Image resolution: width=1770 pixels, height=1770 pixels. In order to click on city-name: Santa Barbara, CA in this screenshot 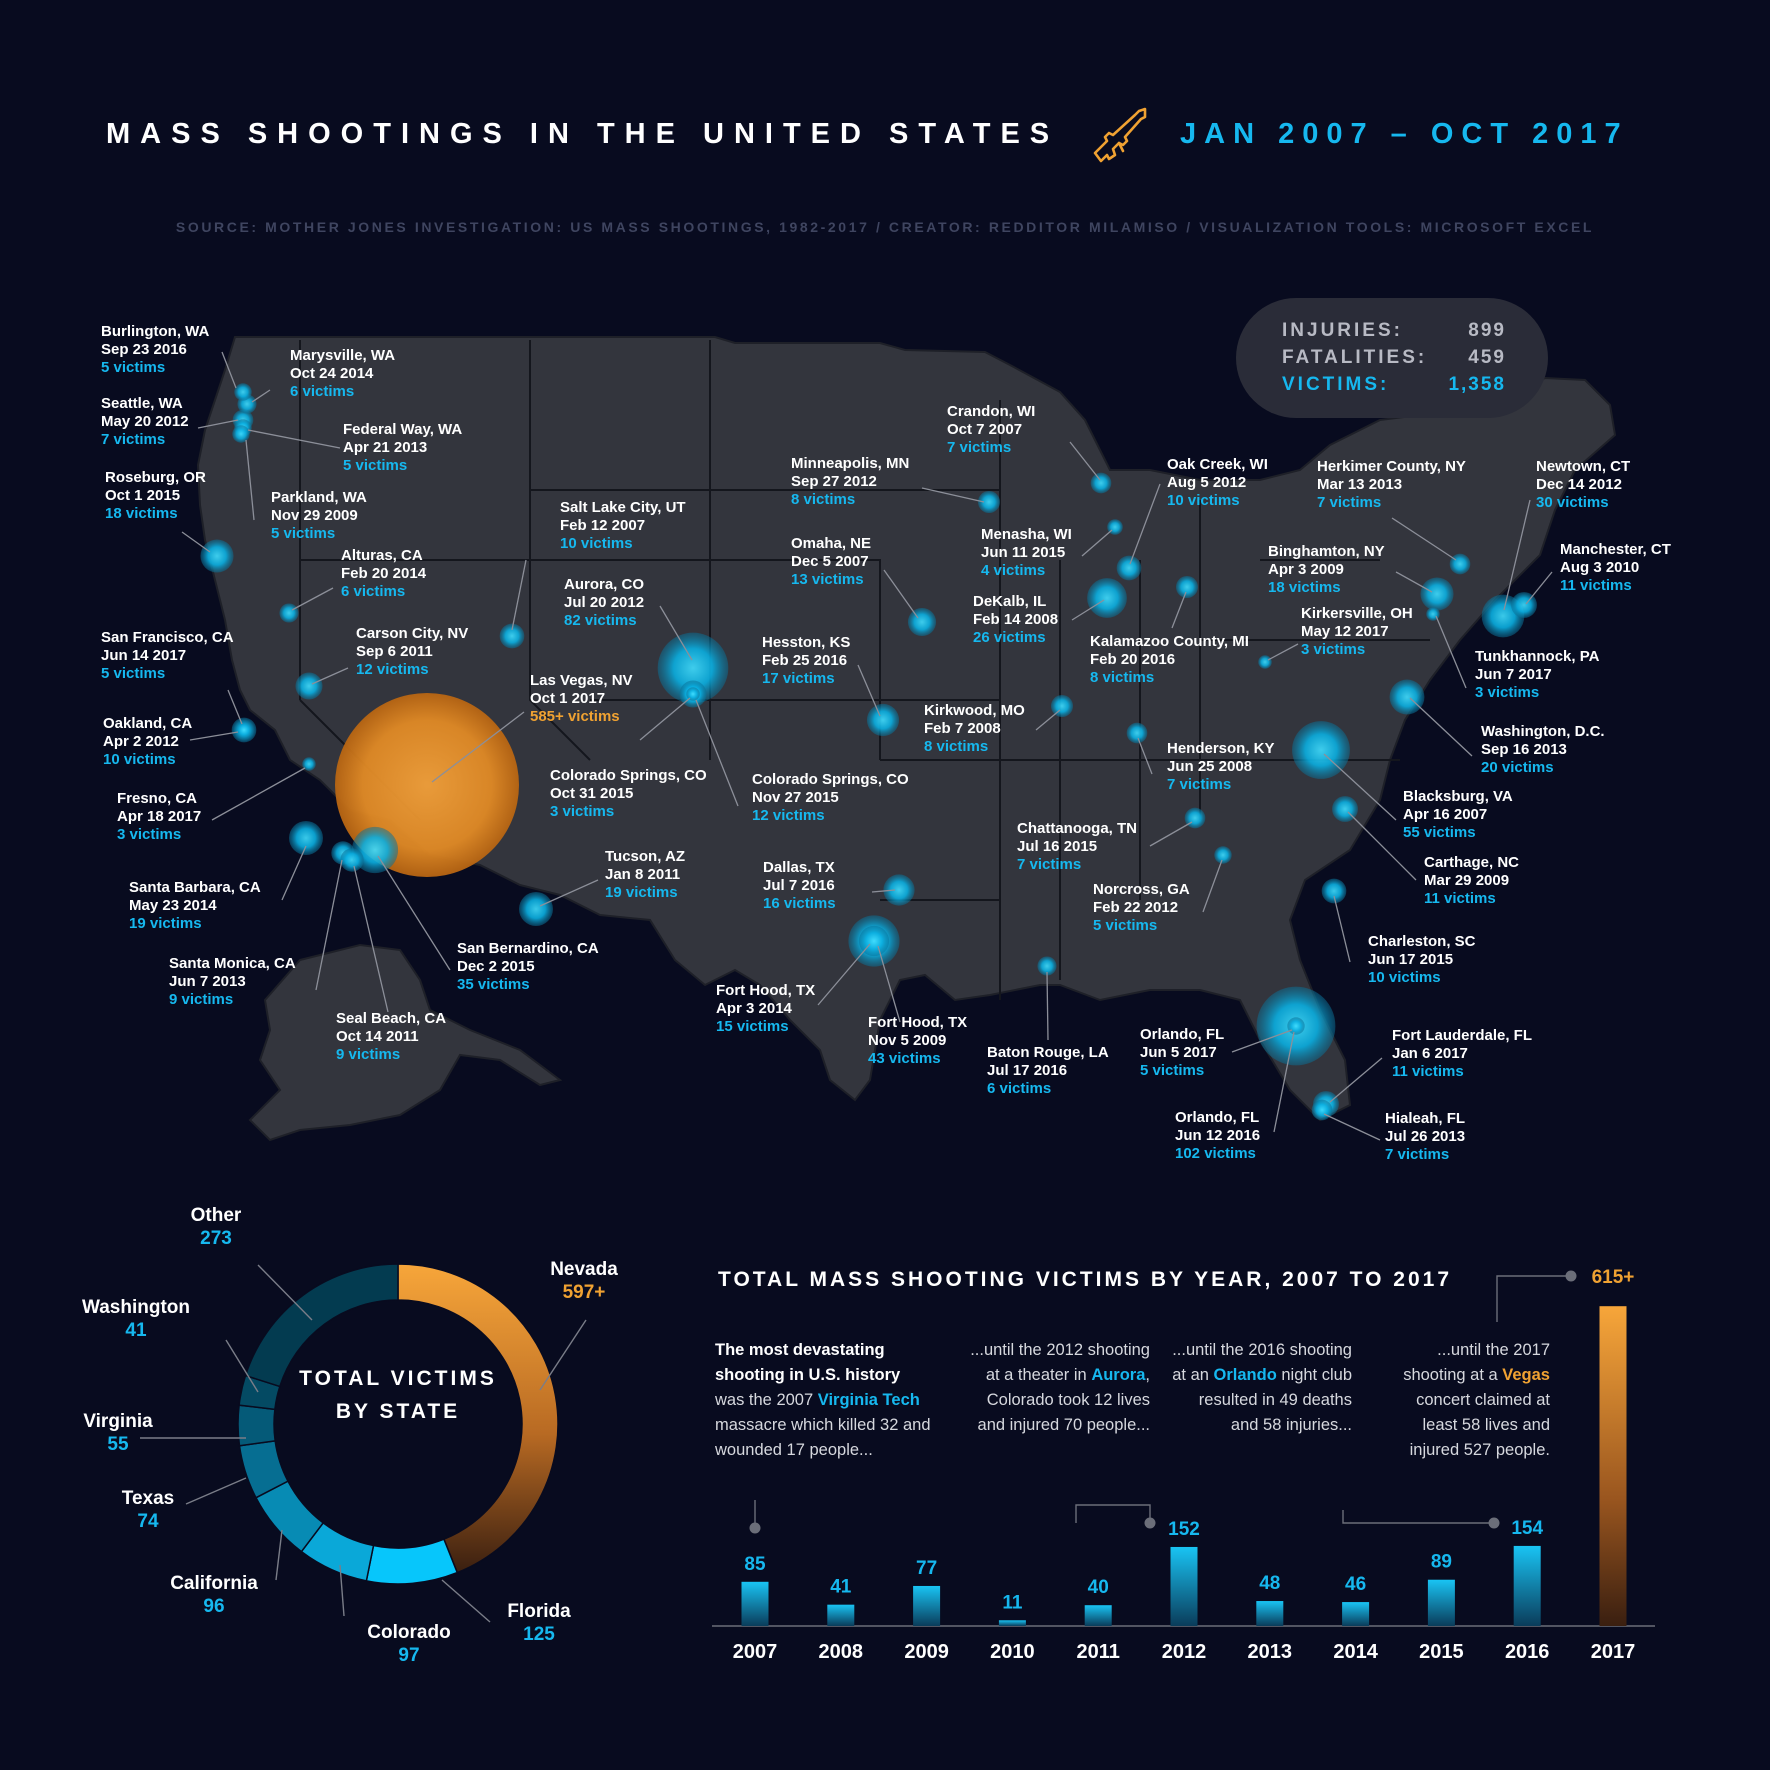, I will do `click(195, 887)`.